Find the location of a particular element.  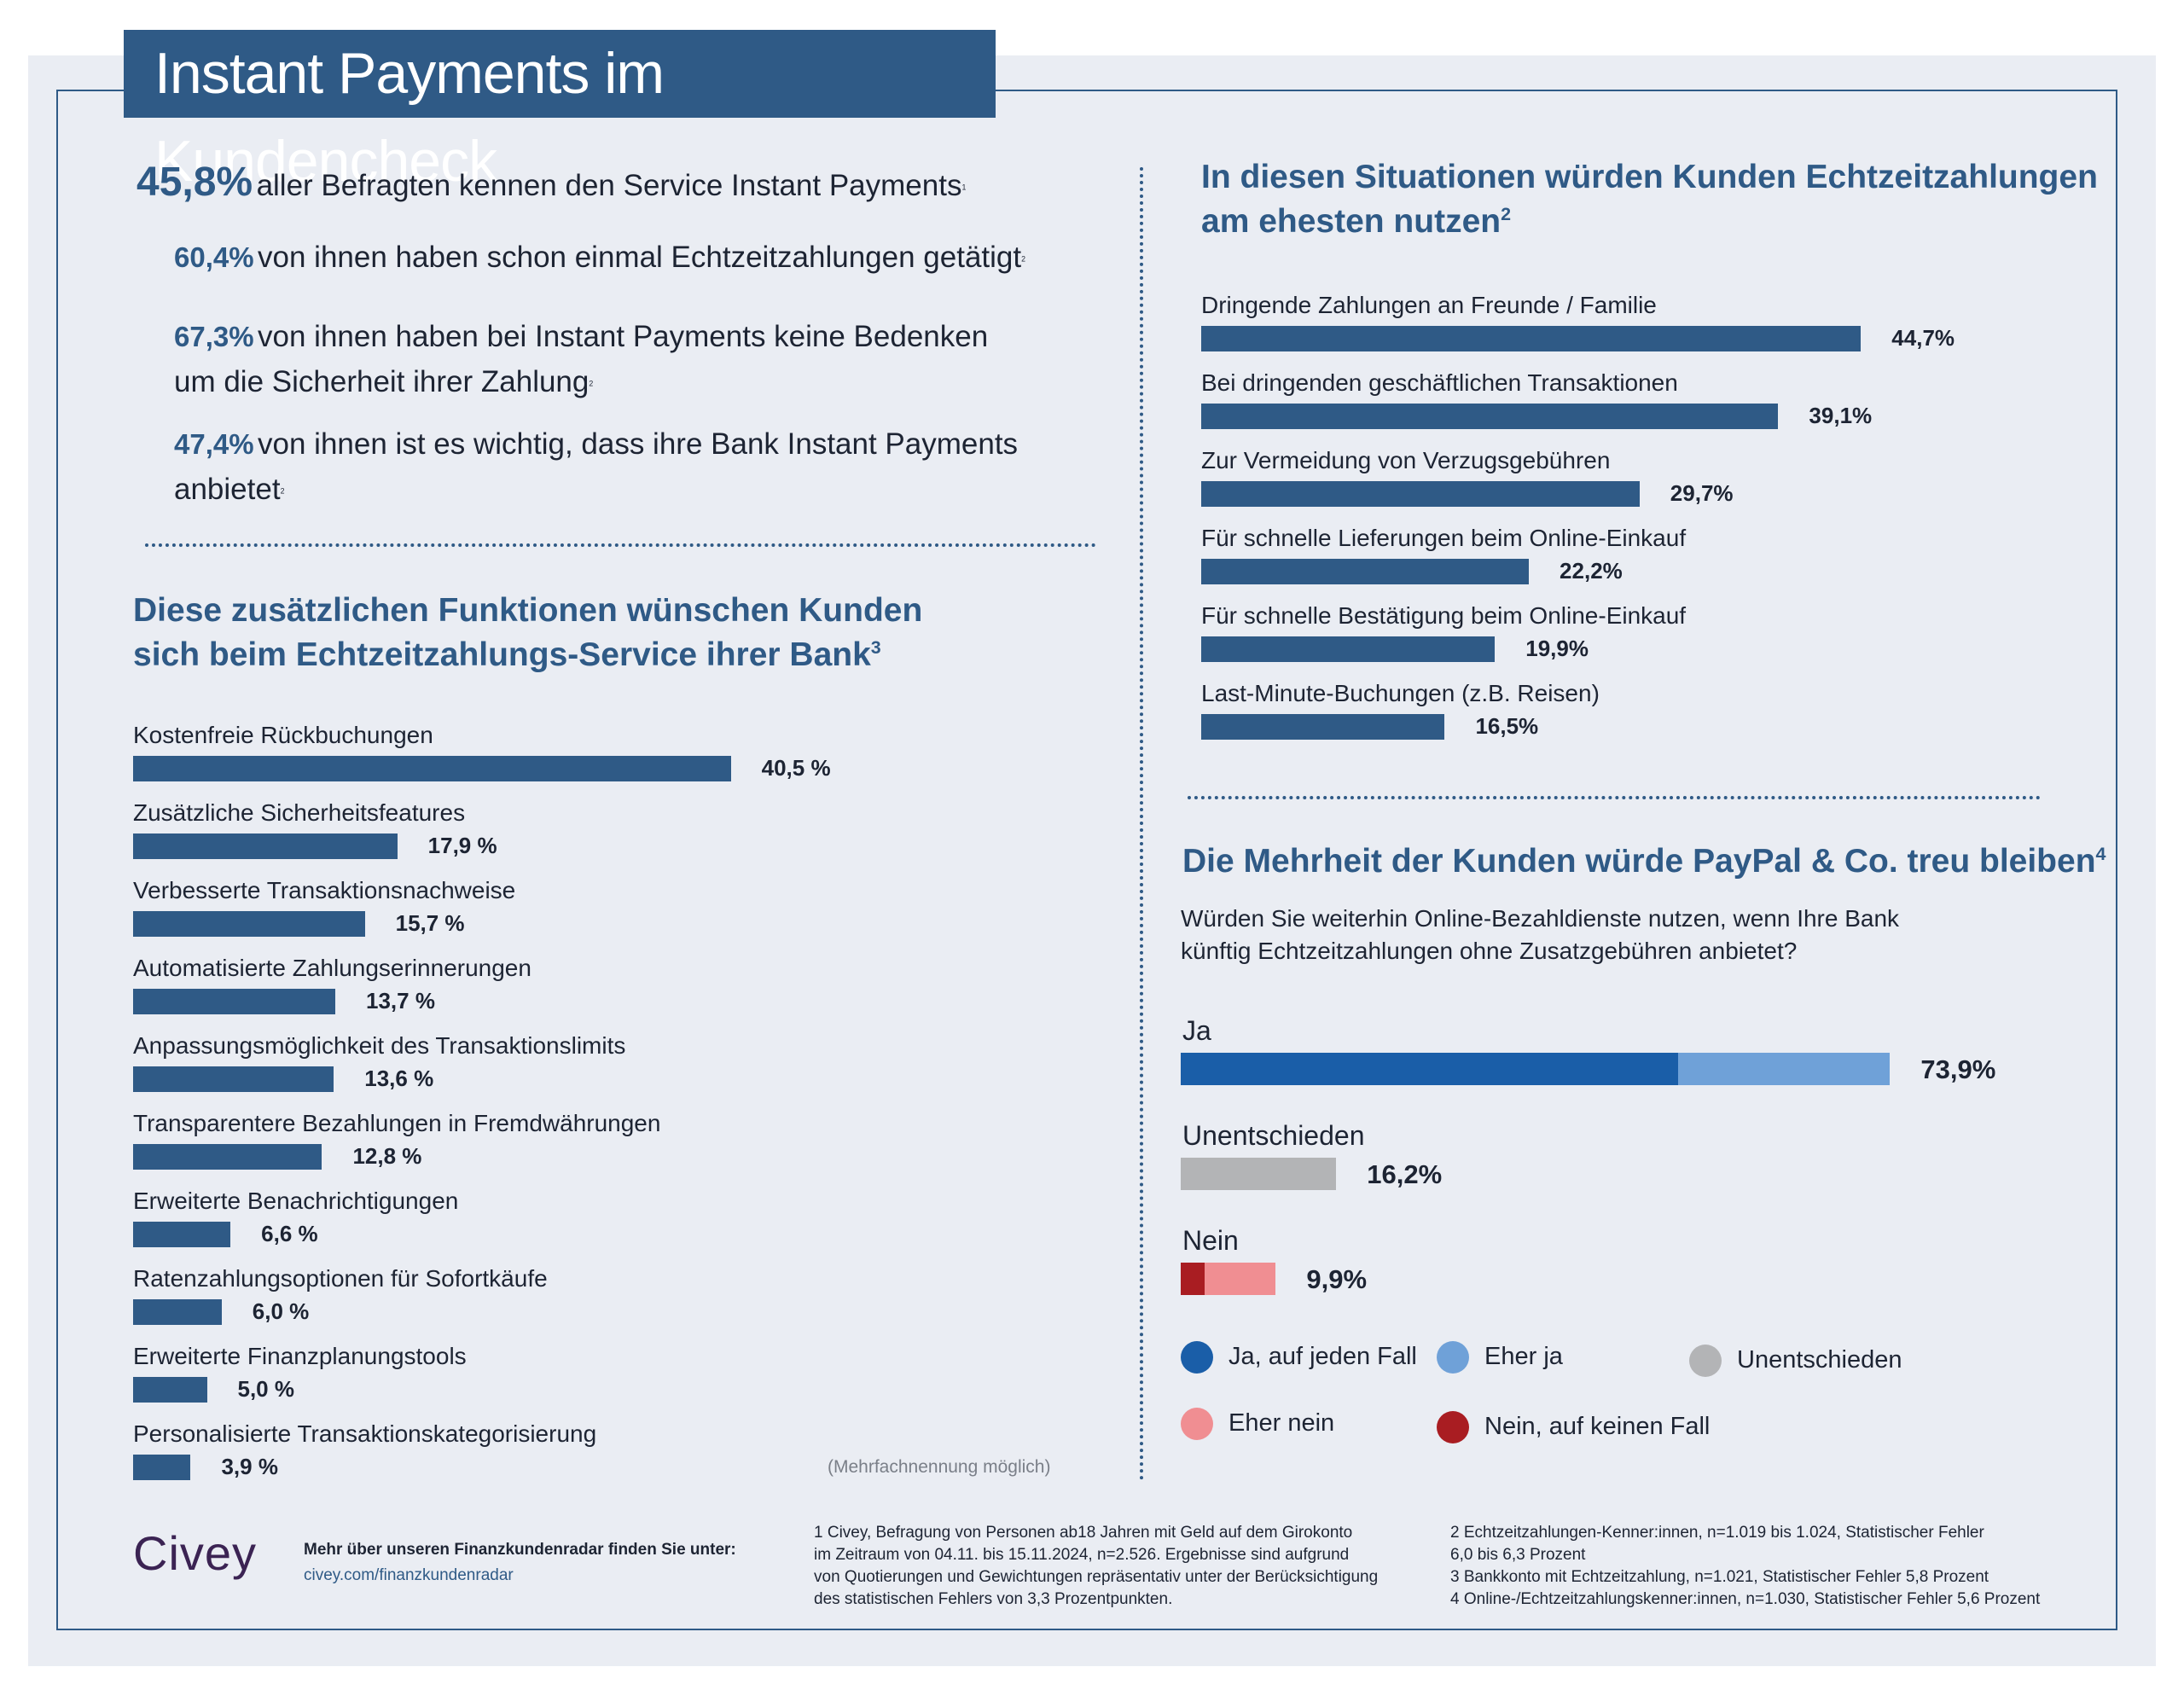

stat-sub-2-note: 2 is located at coordinates (591, 384).